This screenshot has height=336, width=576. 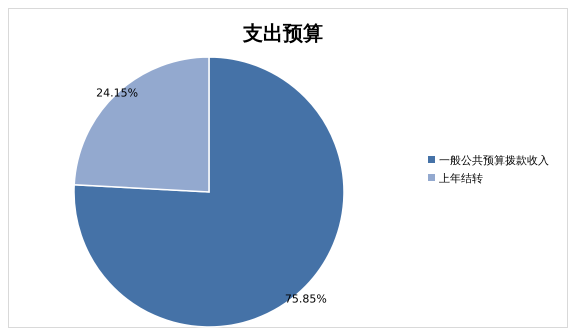 What do you see at coordinates (494, 160) in the screenshot?
I see `legend-label: 一般公共预算拨款收入` at bounding box center [494, 160].